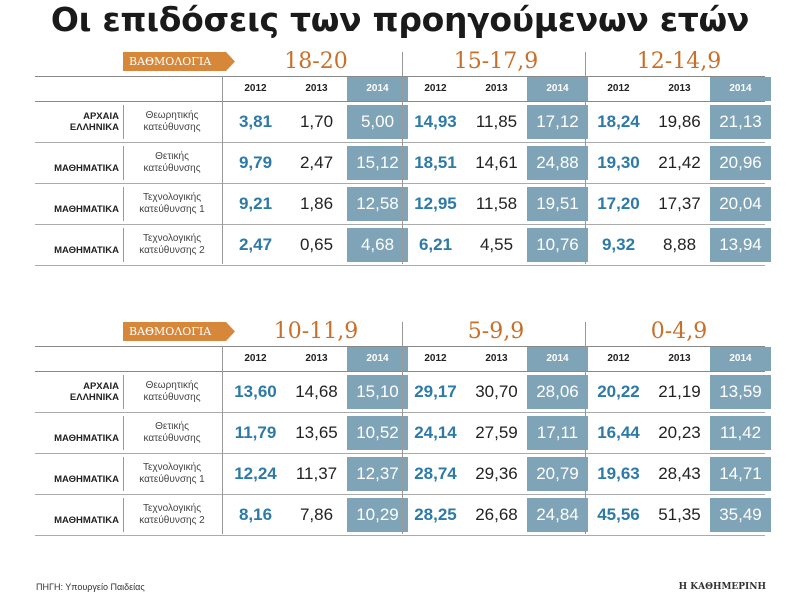  I want to click on value-cell: 13,60, so click(255, 391).